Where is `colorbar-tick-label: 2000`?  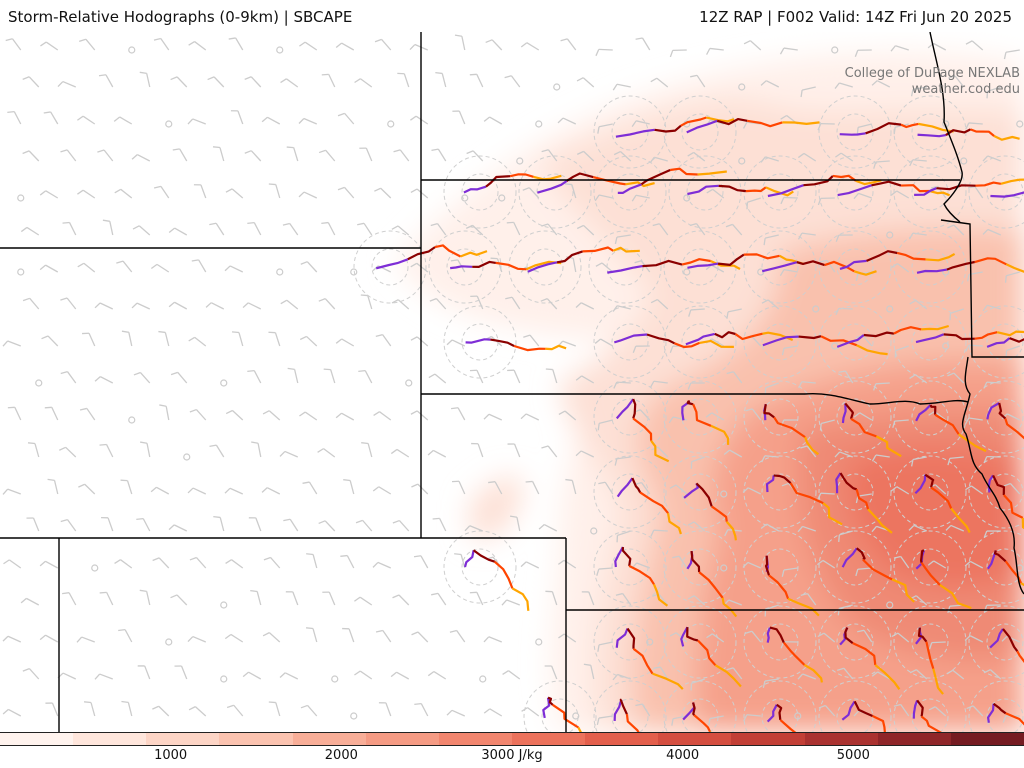
colorbar-tick-label: 2000 is located at coordinates (341, 755).